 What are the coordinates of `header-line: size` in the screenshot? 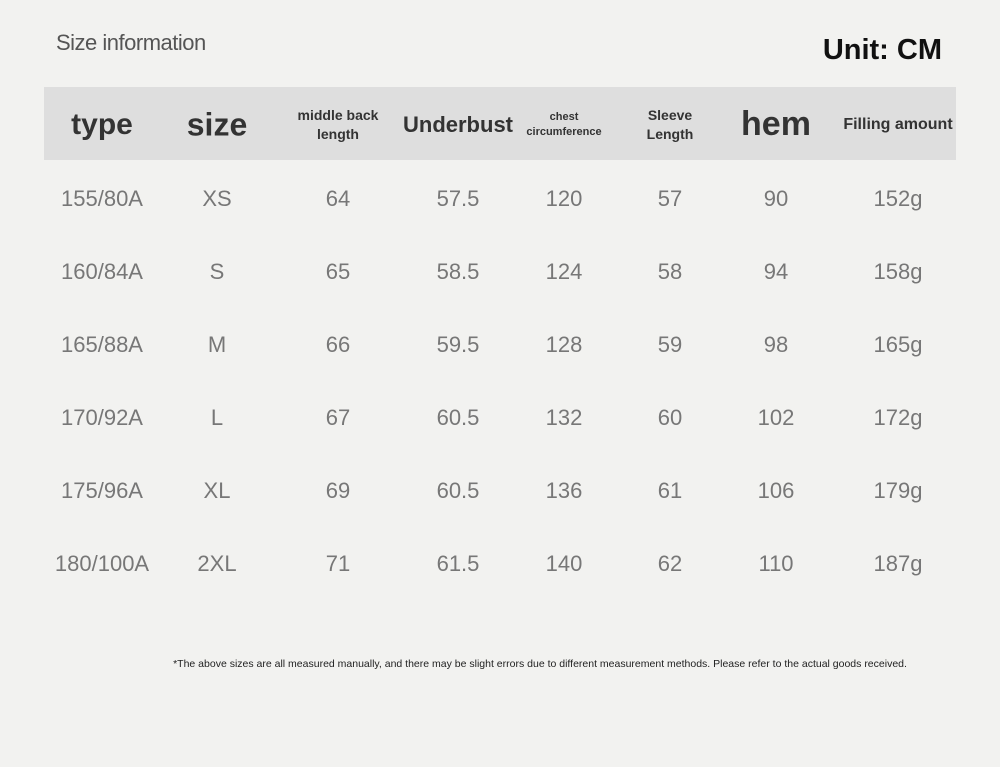 It's located at (217, 124).